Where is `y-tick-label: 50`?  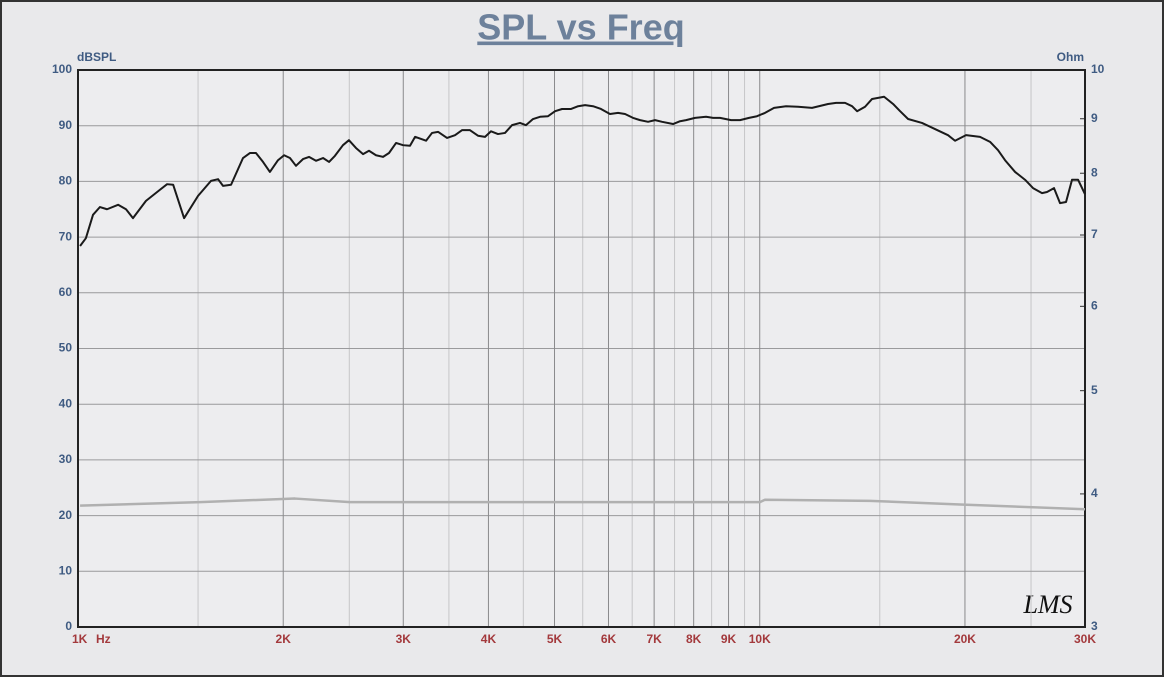
y-tick-label: 50 is located at coordinates (66, 348).